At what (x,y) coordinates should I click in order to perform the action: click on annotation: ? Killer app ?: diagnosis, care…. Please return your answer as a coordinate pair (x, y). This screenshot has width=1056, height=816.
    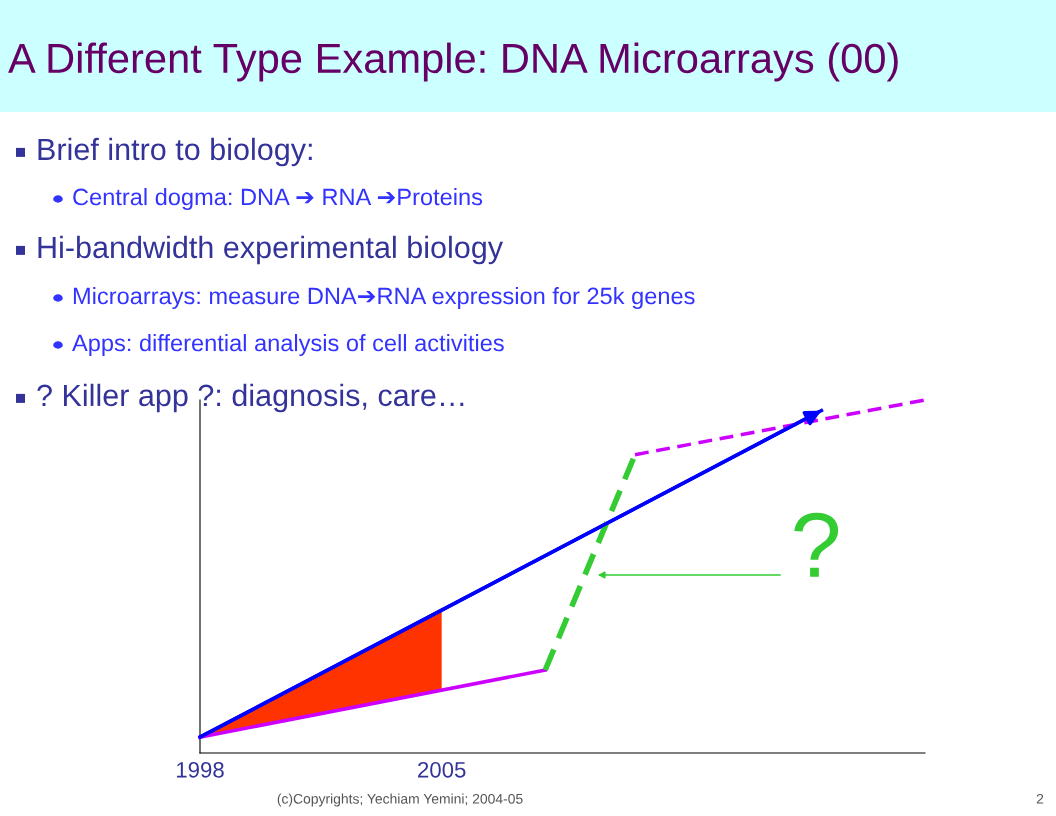
    Looking at the image, I should click on (250, 398).